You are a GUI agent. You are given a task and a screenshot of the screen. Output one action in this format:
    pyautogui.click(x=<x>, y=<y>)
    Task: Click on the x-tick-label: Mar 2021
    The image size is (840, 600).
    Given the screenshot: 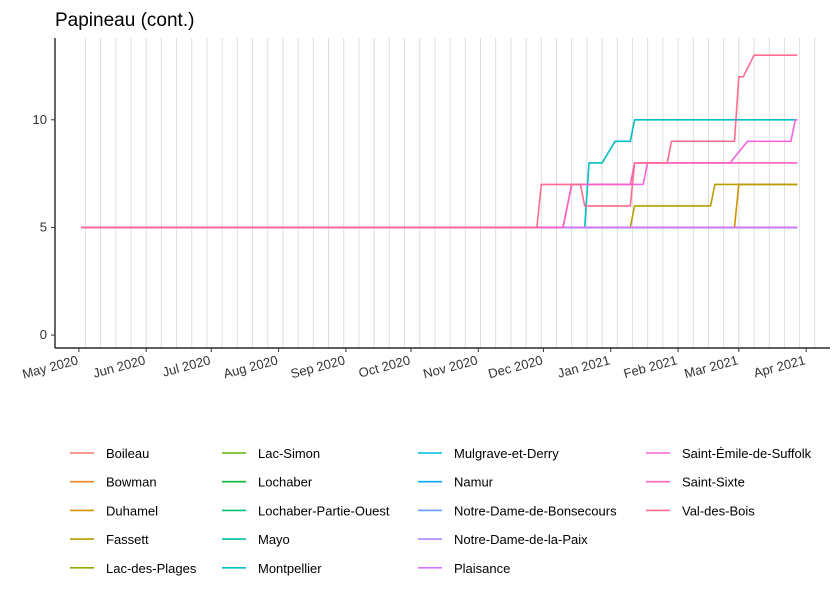 What is the action you would take?
    pyautogui.click(x=711, y=366)
    